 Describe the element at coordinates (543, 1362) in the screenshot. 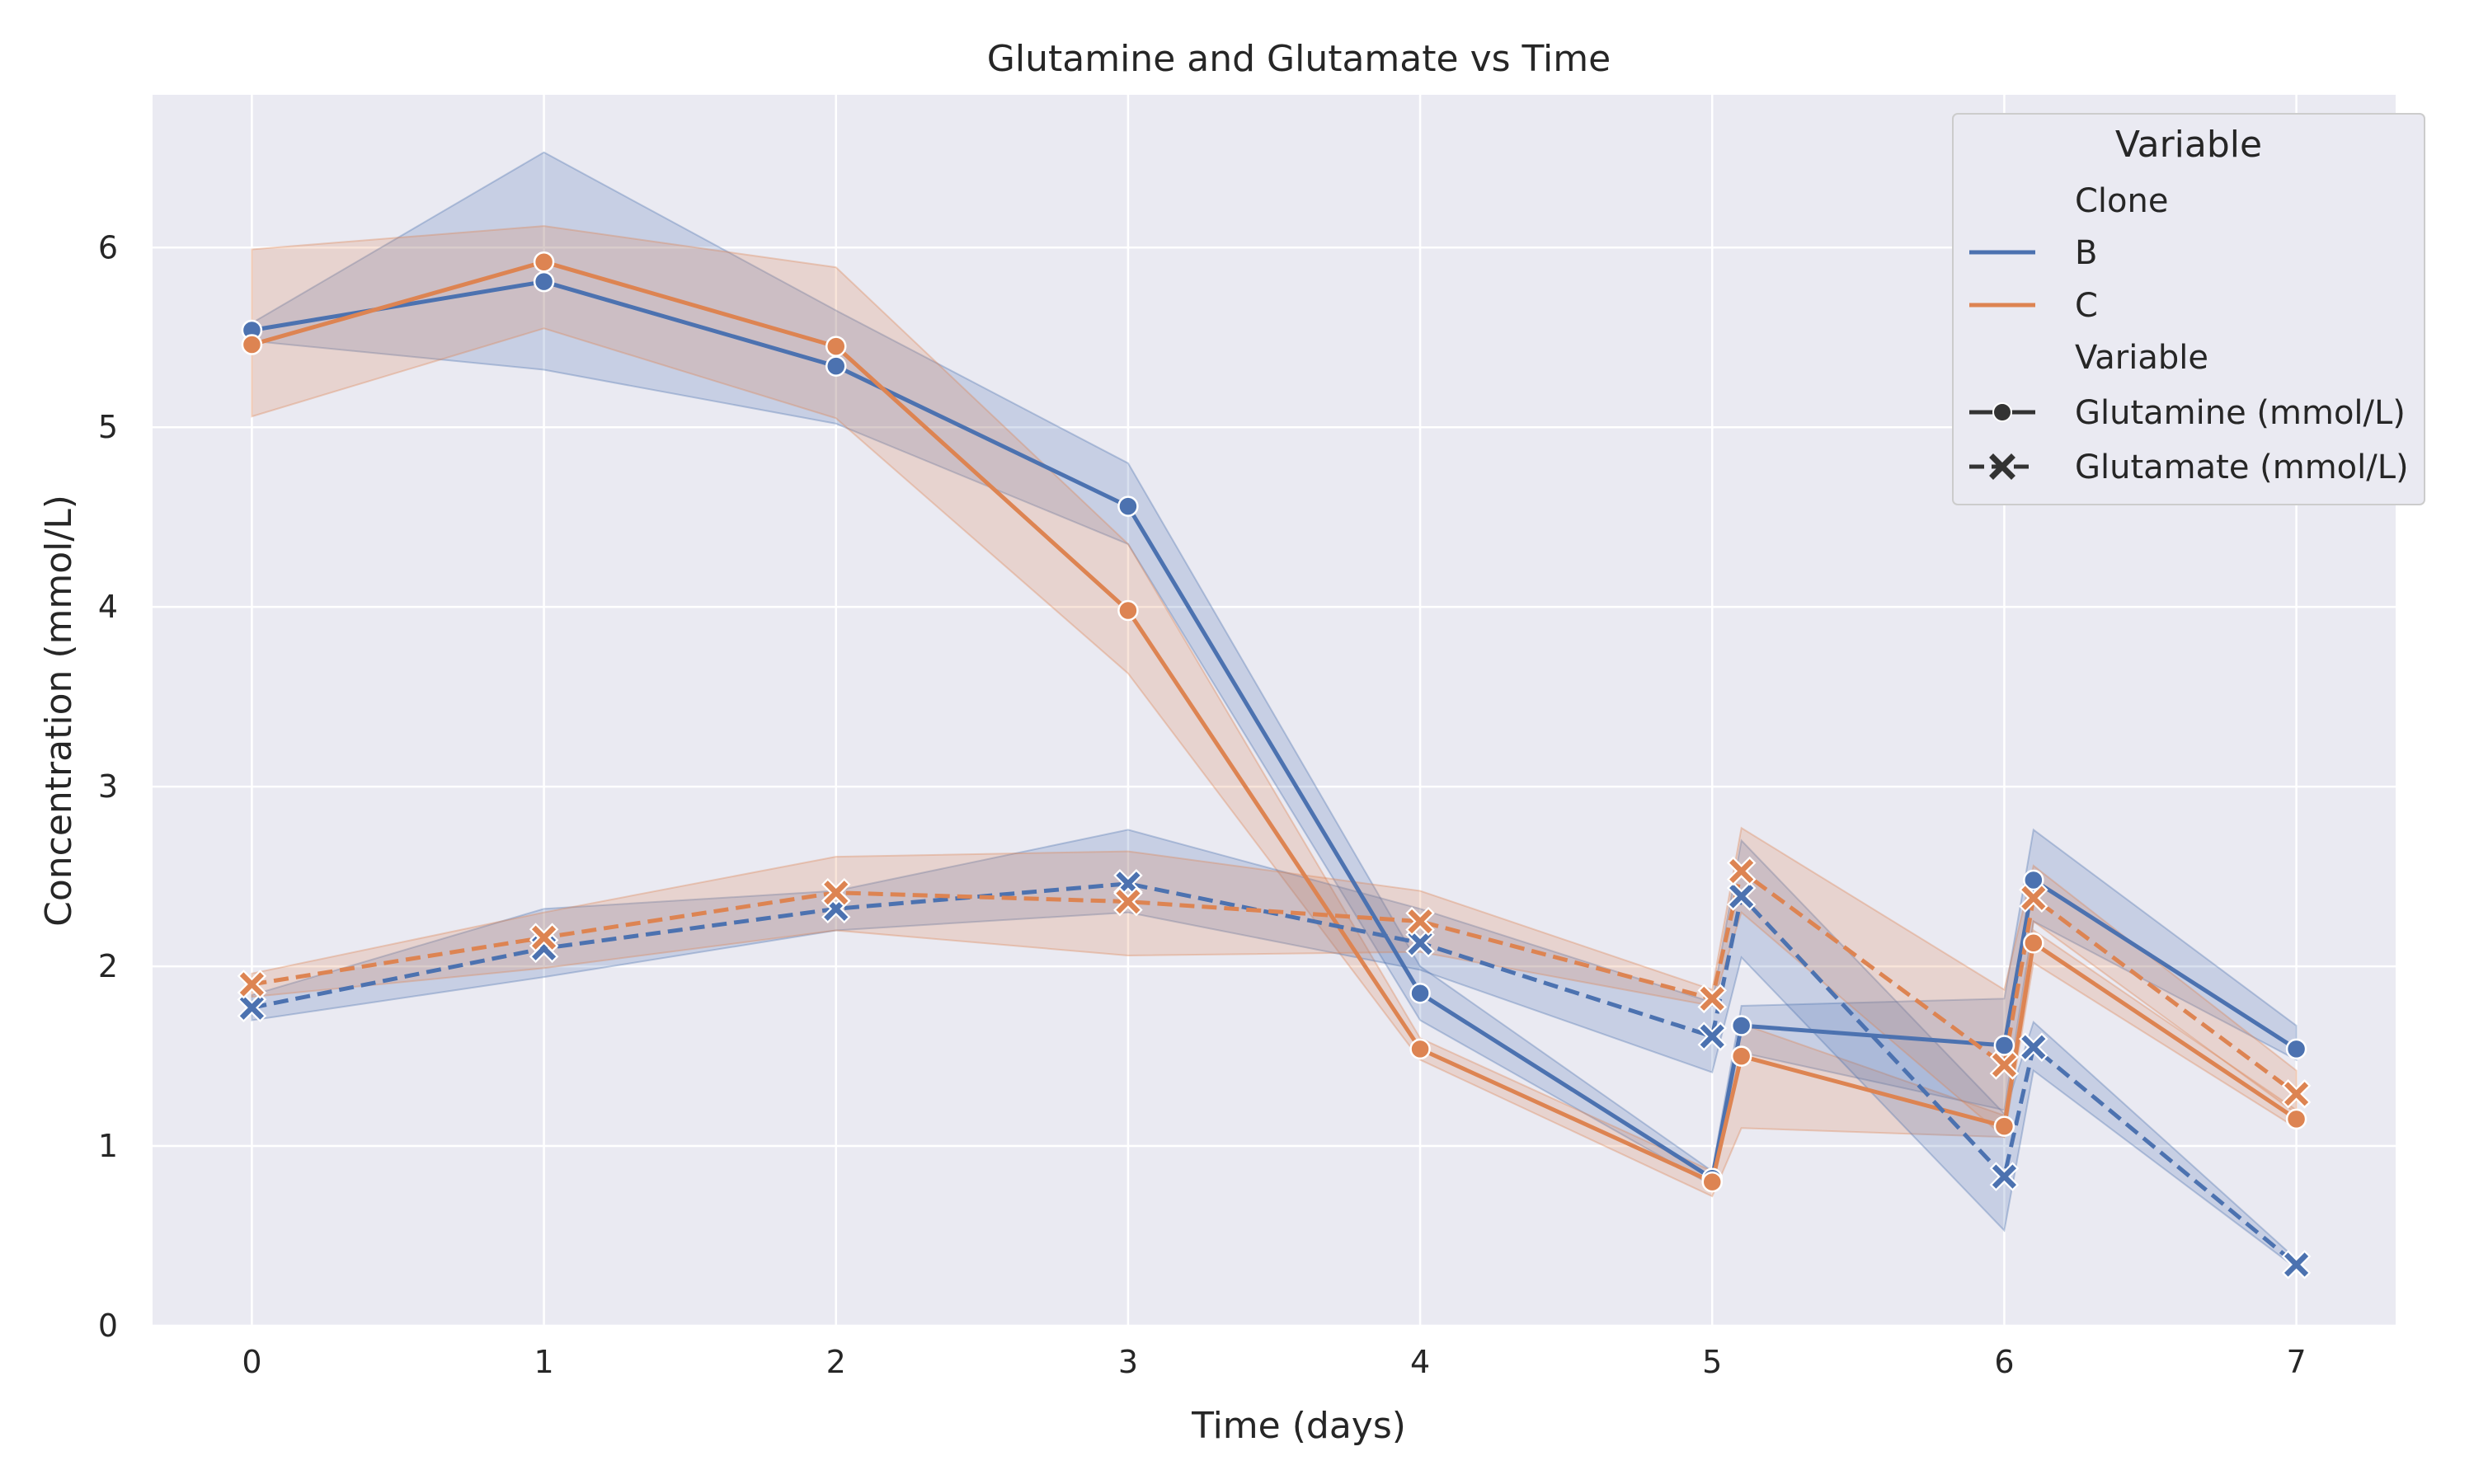

I see `x-tick-label: 1` at that location.